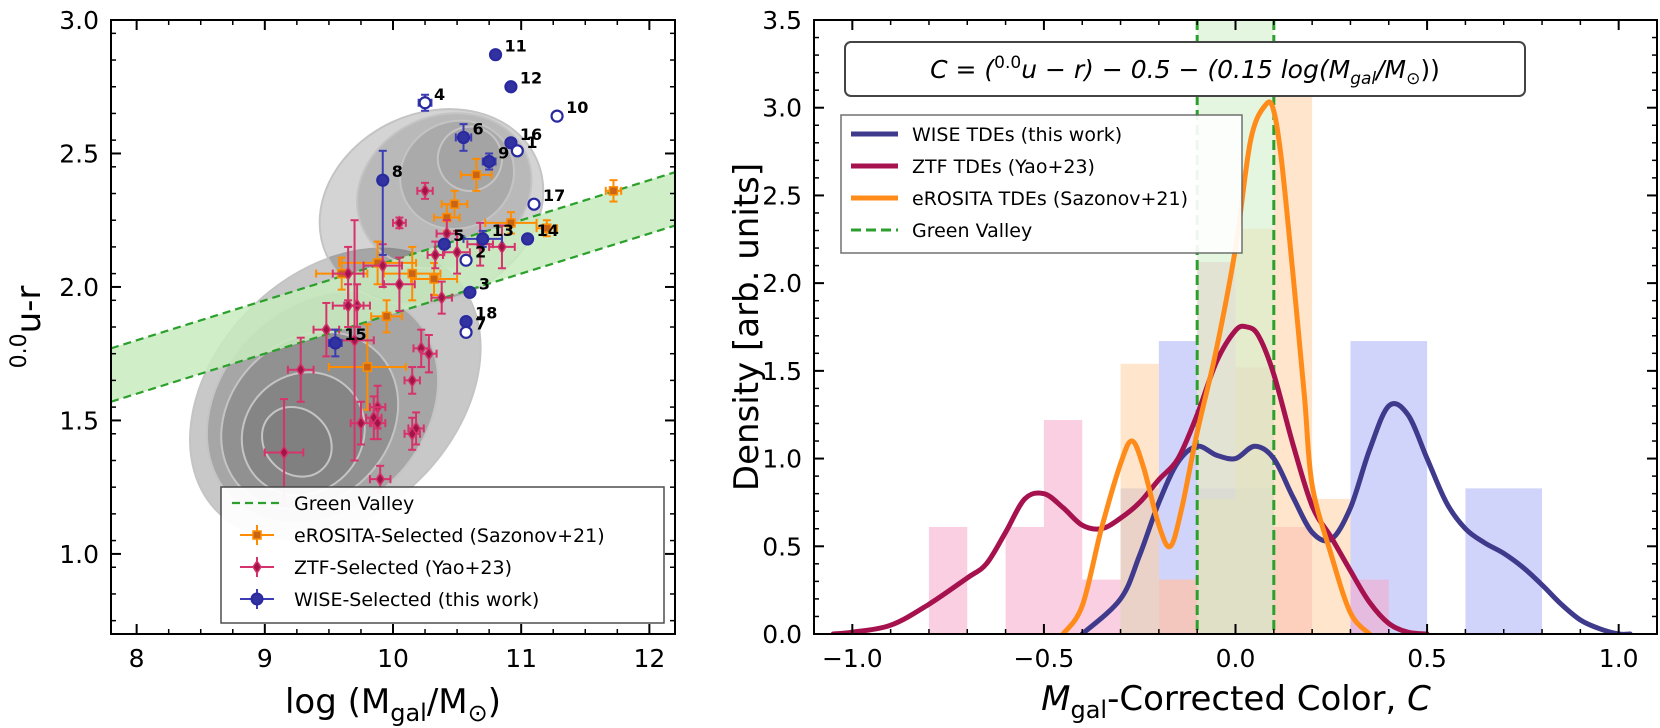 Image resolution: width=1660 pixels, height=728 pixels. I want to click on point-id-label: 7, so click(480, 323).